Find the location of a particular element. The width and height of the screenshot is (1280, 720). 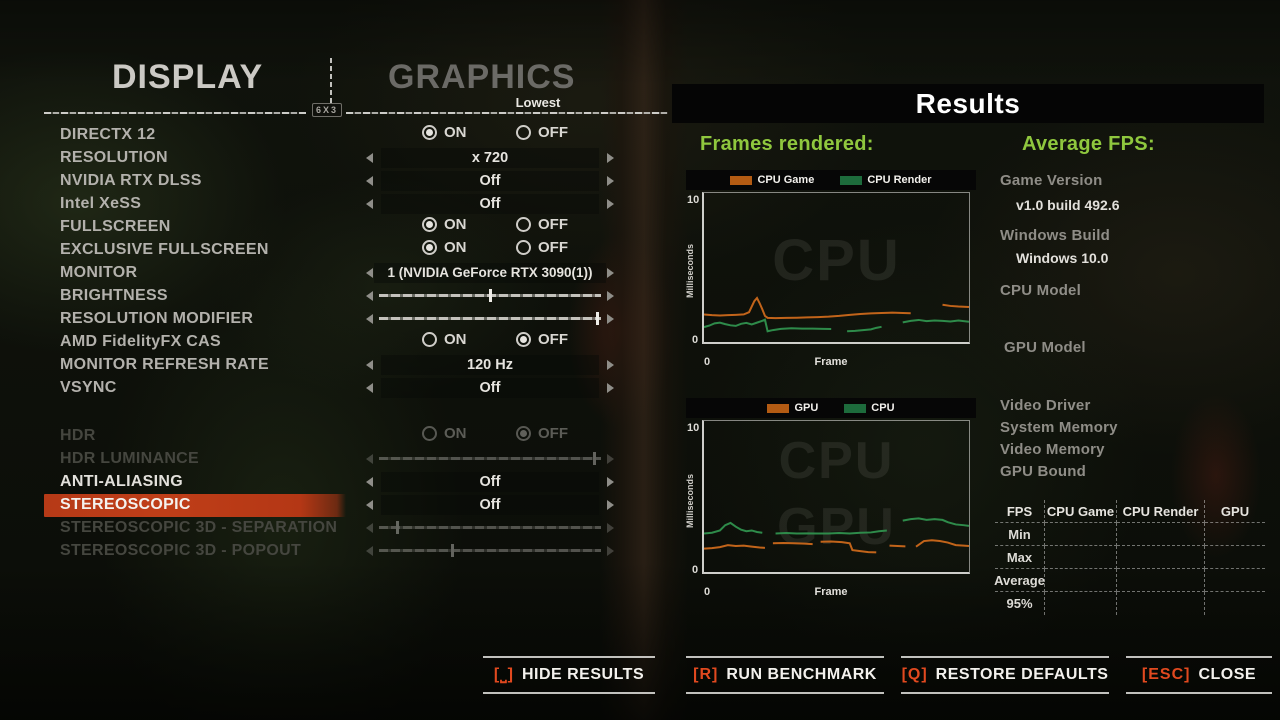

menu-item-dlss: NVIDIA RTX DLSS is located at coordinates (131, 180).